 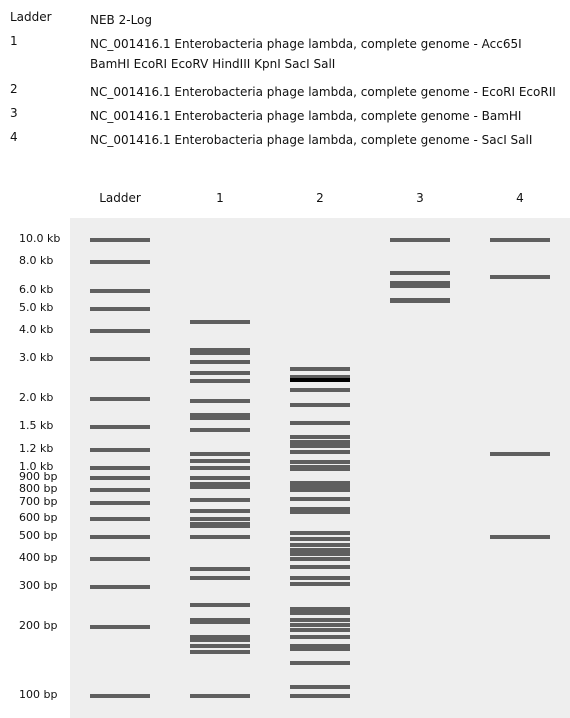 What do you see at coordinates (14, 137) in the screenshot?
I see `legend-key: 4` at bounding box center [14, 137].